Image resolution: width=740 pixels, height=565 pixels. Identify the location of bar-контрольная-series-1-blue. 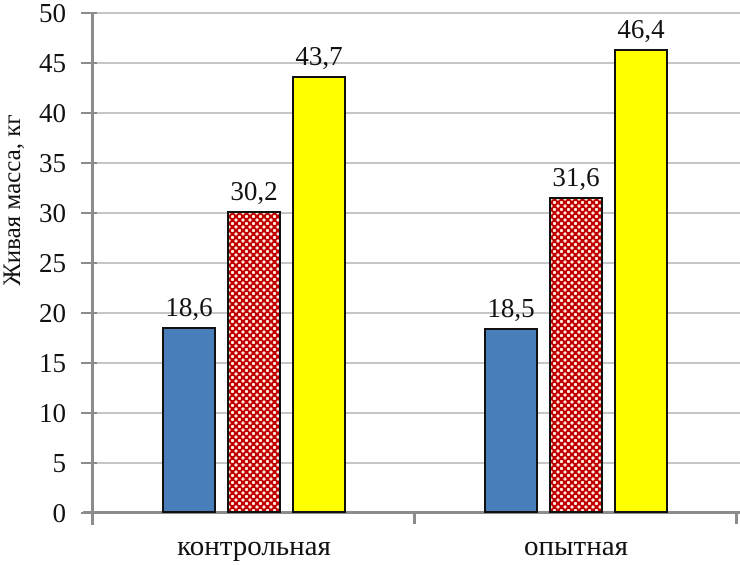
(189, 420).